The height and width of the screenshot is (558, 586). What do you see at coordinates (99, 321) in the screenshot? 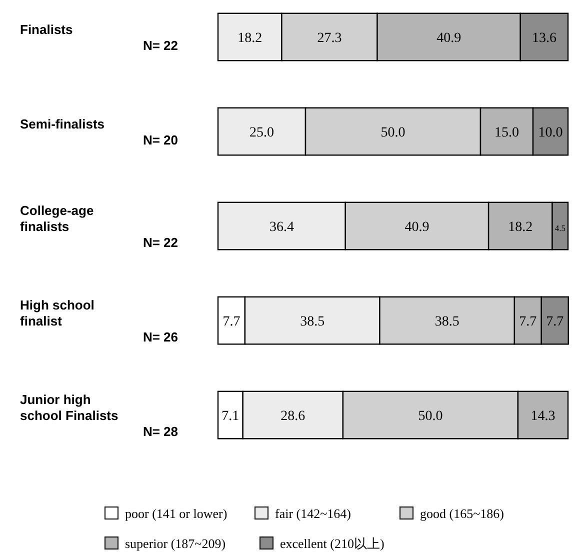
I see `category-label: High school finalist N= 26` at bounding box center [99, 321].